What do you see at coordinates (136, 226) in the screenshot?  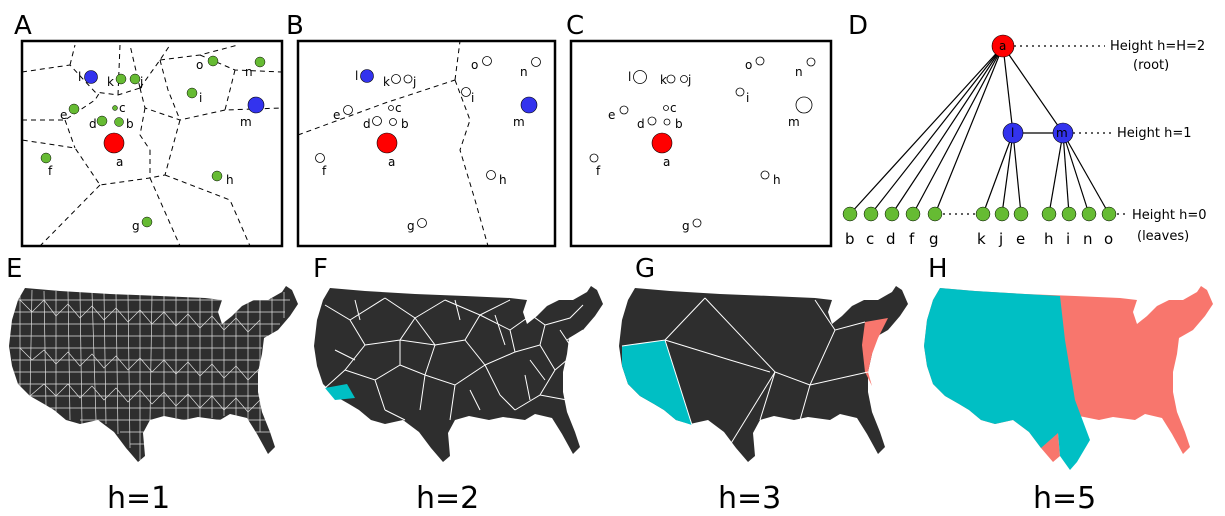 I see `point-label-g-a: g` at bounding box center [136, 226].